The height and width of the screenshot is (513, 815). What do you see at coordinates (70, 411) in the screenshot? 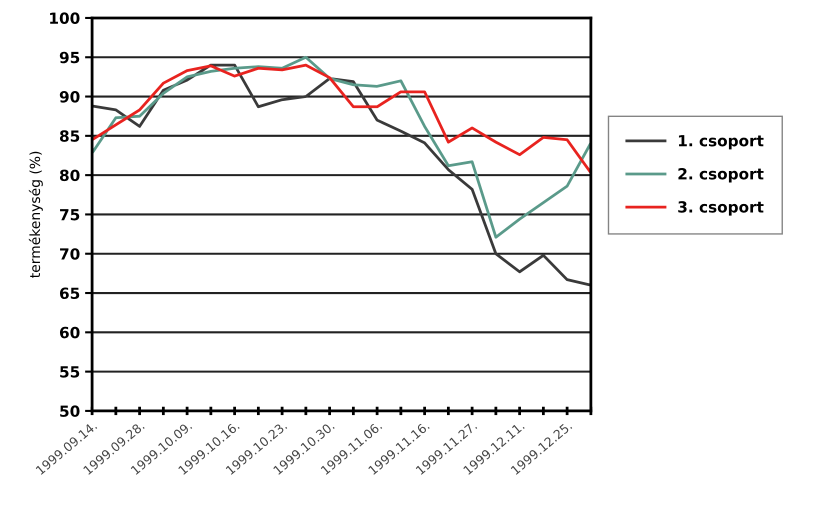
I see `y-tick-label: 50` at bounding box center [70, 411].